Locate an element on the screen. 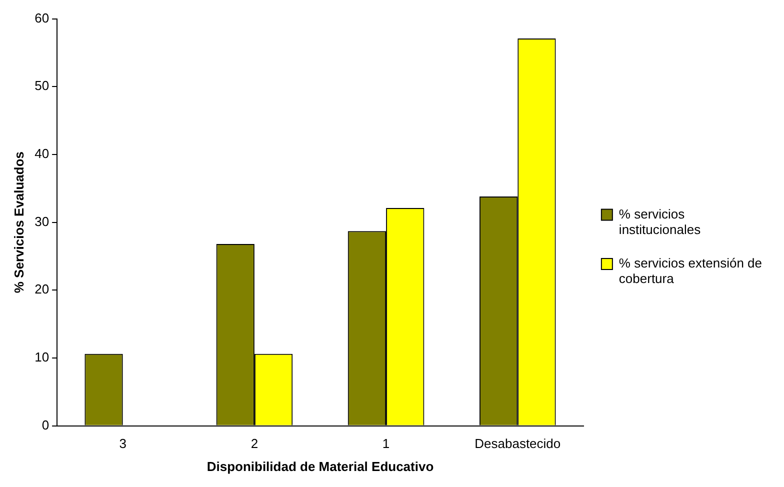 This screenshot has height=487, width=784. y-tick-label: 20 is located at coordinates (42, 289).